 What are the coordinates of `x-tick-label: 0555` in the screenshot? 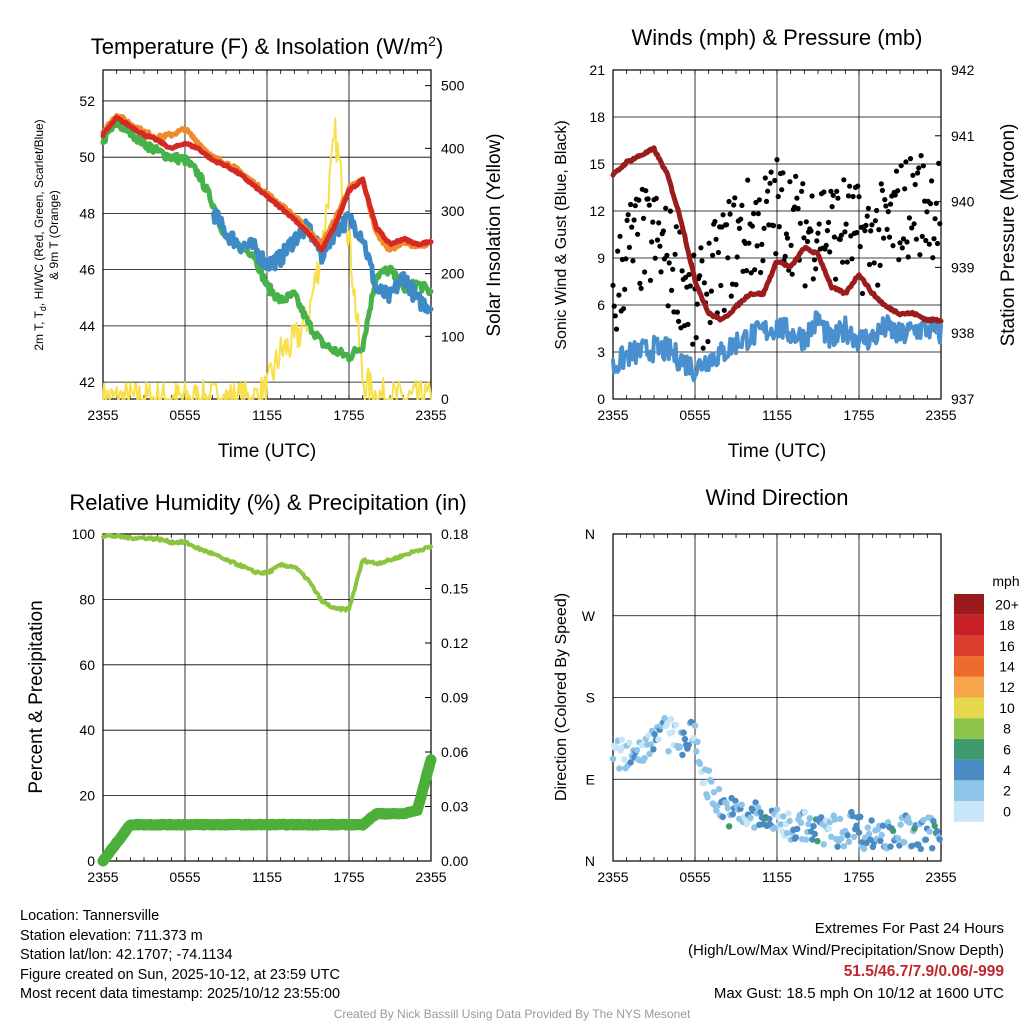 It's located at (184, 415).